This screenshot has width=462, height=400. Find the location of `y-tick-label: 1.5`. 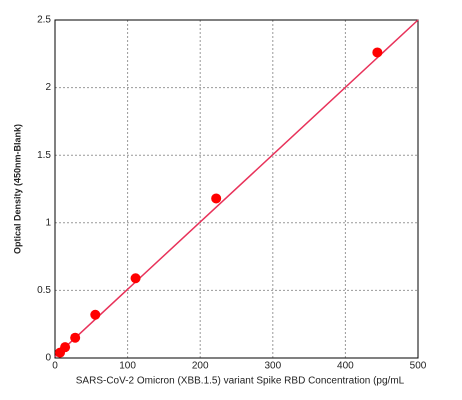

y-tick-label: 1.5 is located at coordinates (44, 155).